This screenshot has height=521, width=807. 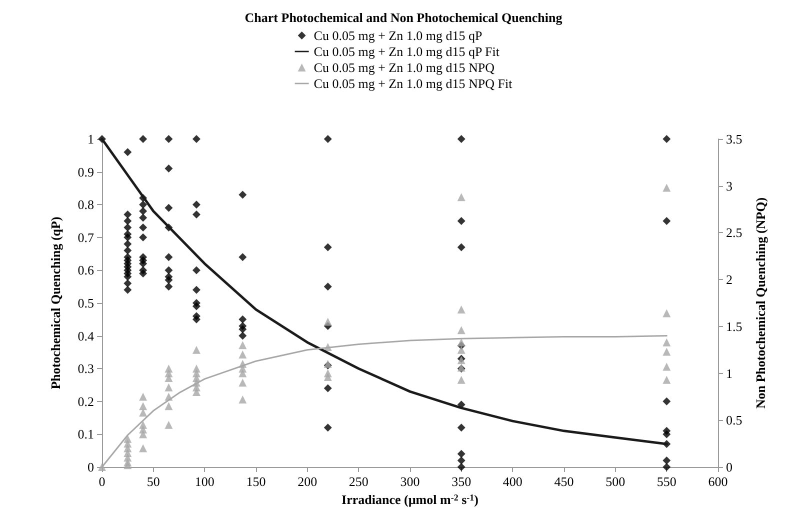 What do you see at coordinates (256, 481) in the screenshot?
I see `x-tick-label: 150` at bounding box center [256, 481].